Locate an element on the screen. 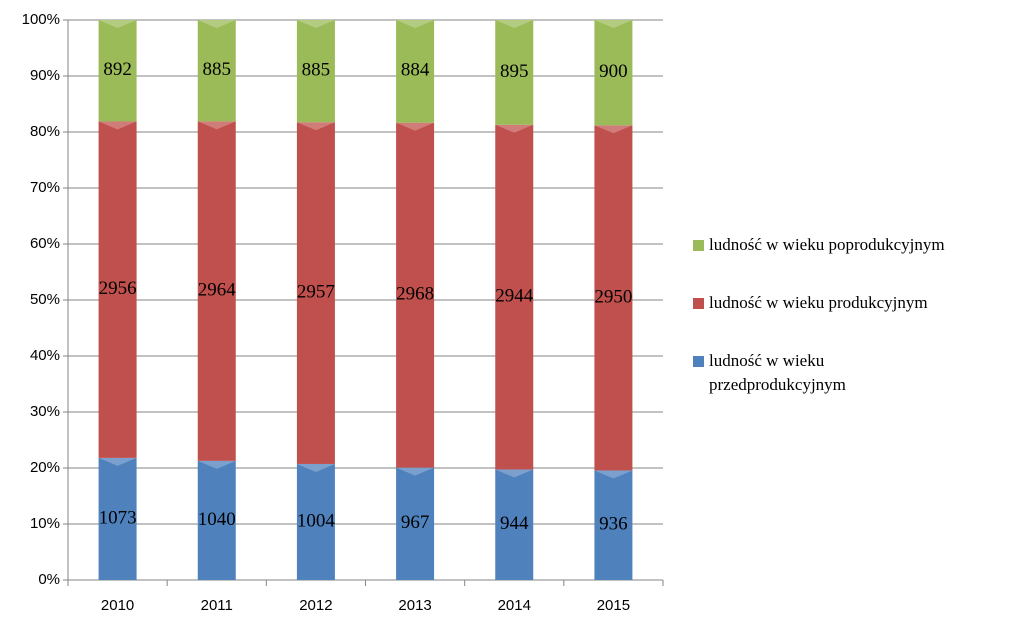 Image resolution: width=1024 pixels, height=629 pixels. legend-item: ludność w wieku przedprodukcyjnym is located at coordinates (853, 373).